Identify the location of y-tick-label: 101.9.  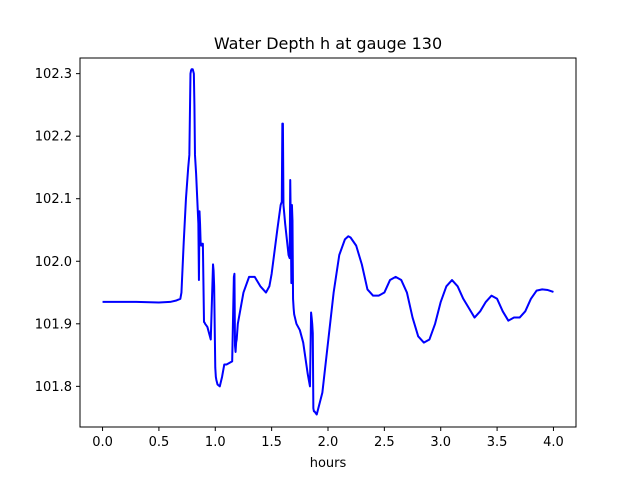
(53, 324).